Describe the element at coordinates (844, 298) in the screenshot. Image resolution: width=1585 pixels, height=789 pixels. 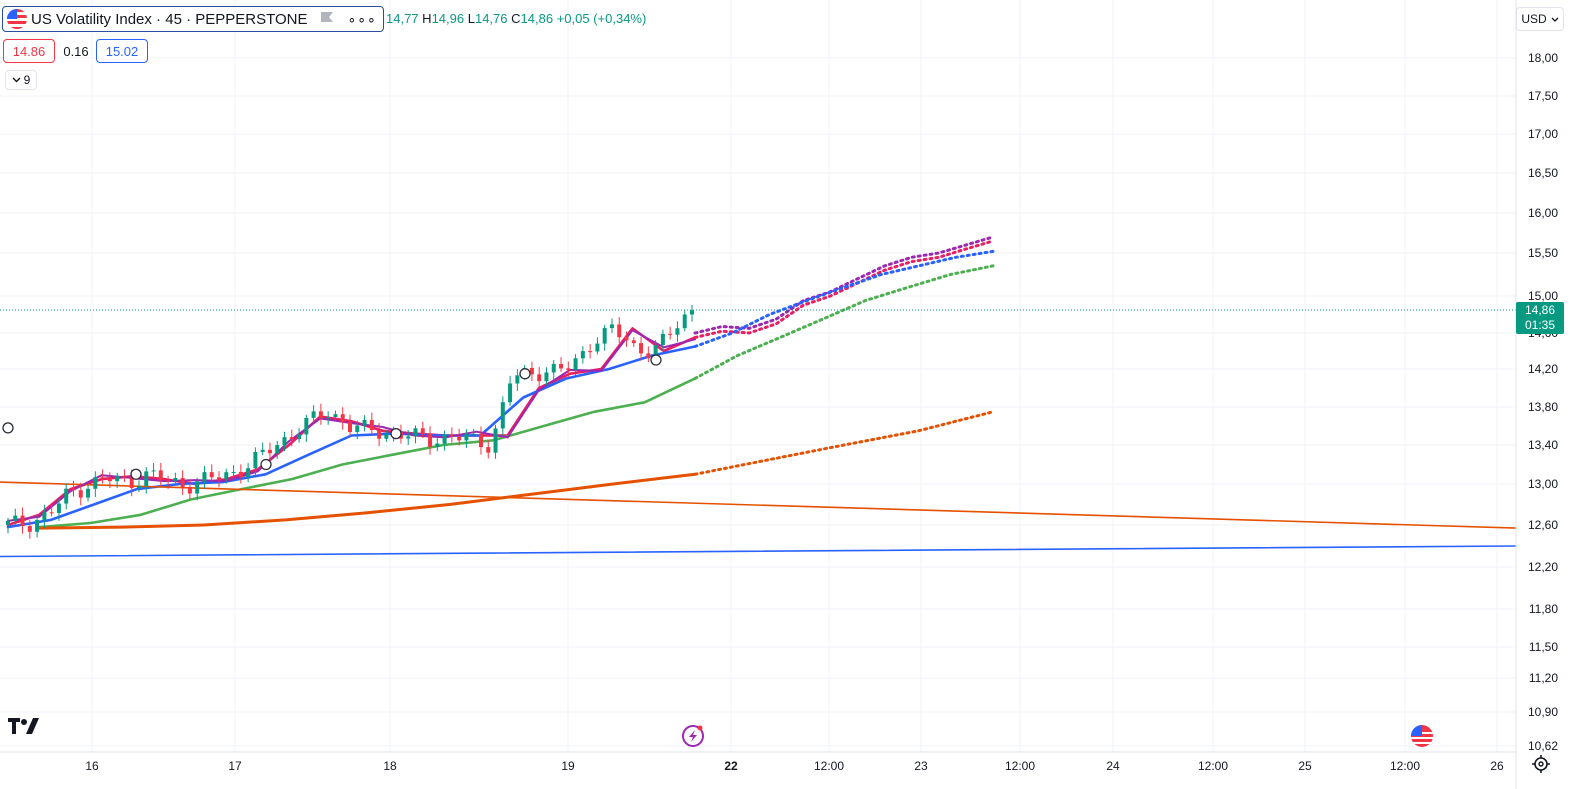
I see `projection-line-ema_blue` at that location.